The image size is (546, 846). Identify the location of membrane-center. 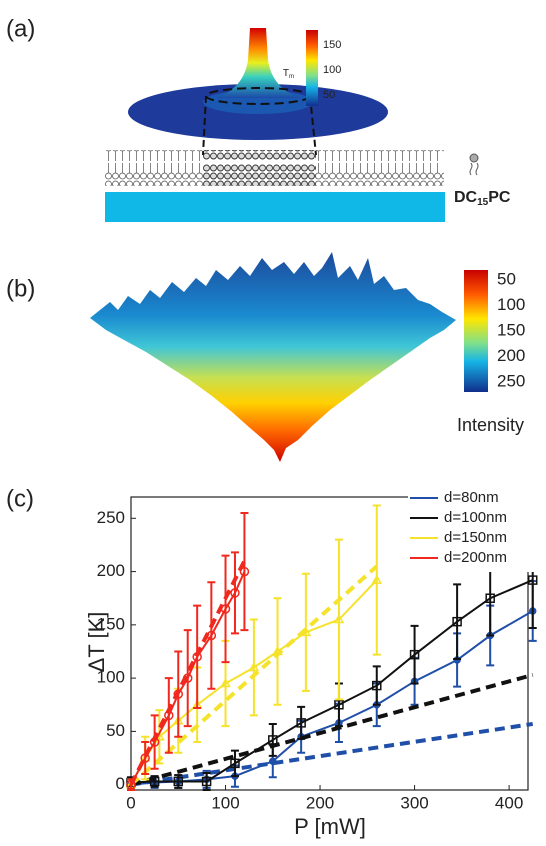
(259, 168).